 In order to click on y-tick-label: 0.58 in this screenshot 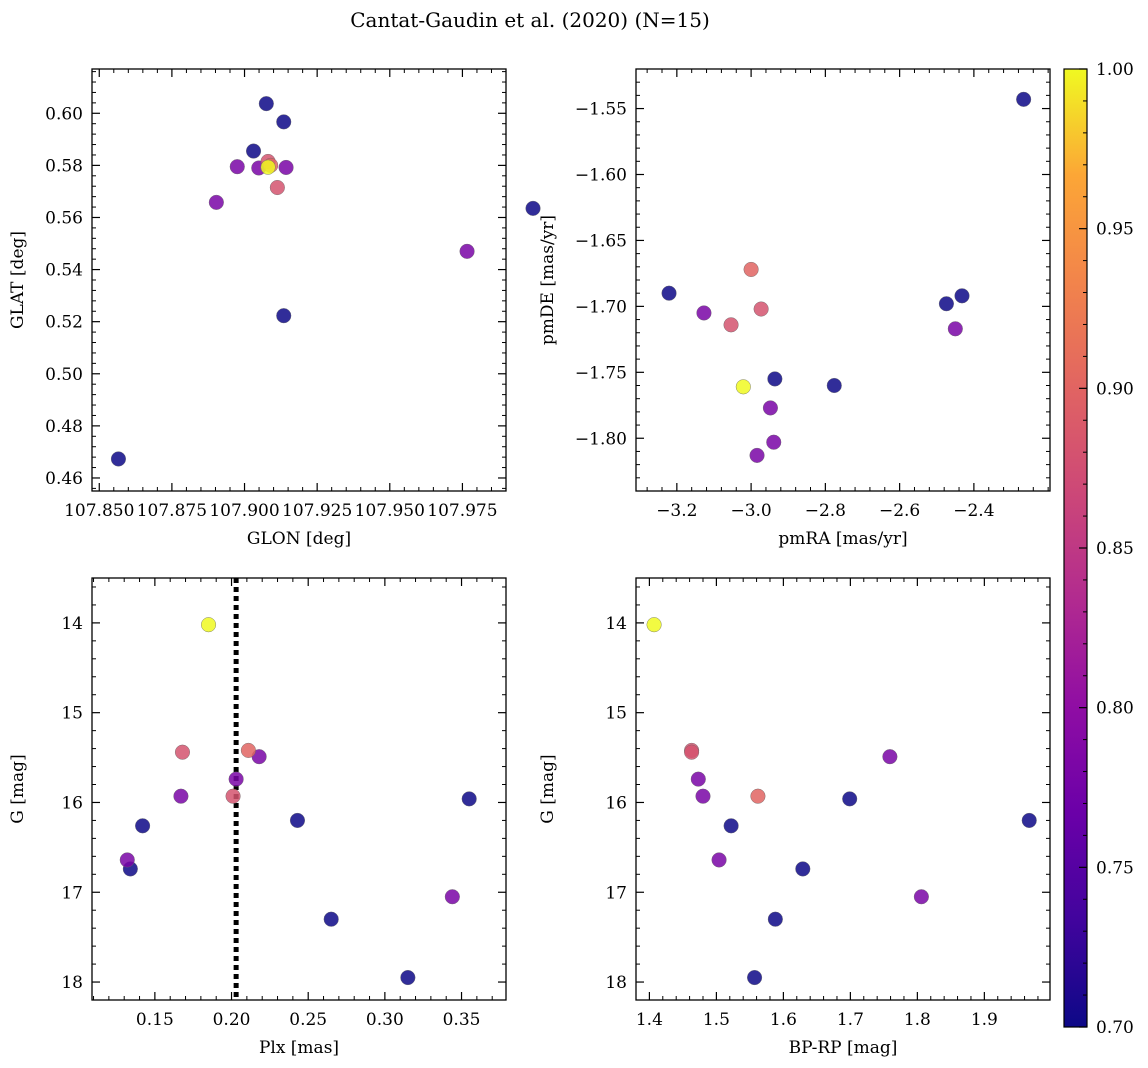, I will do `click(64, 166)`.